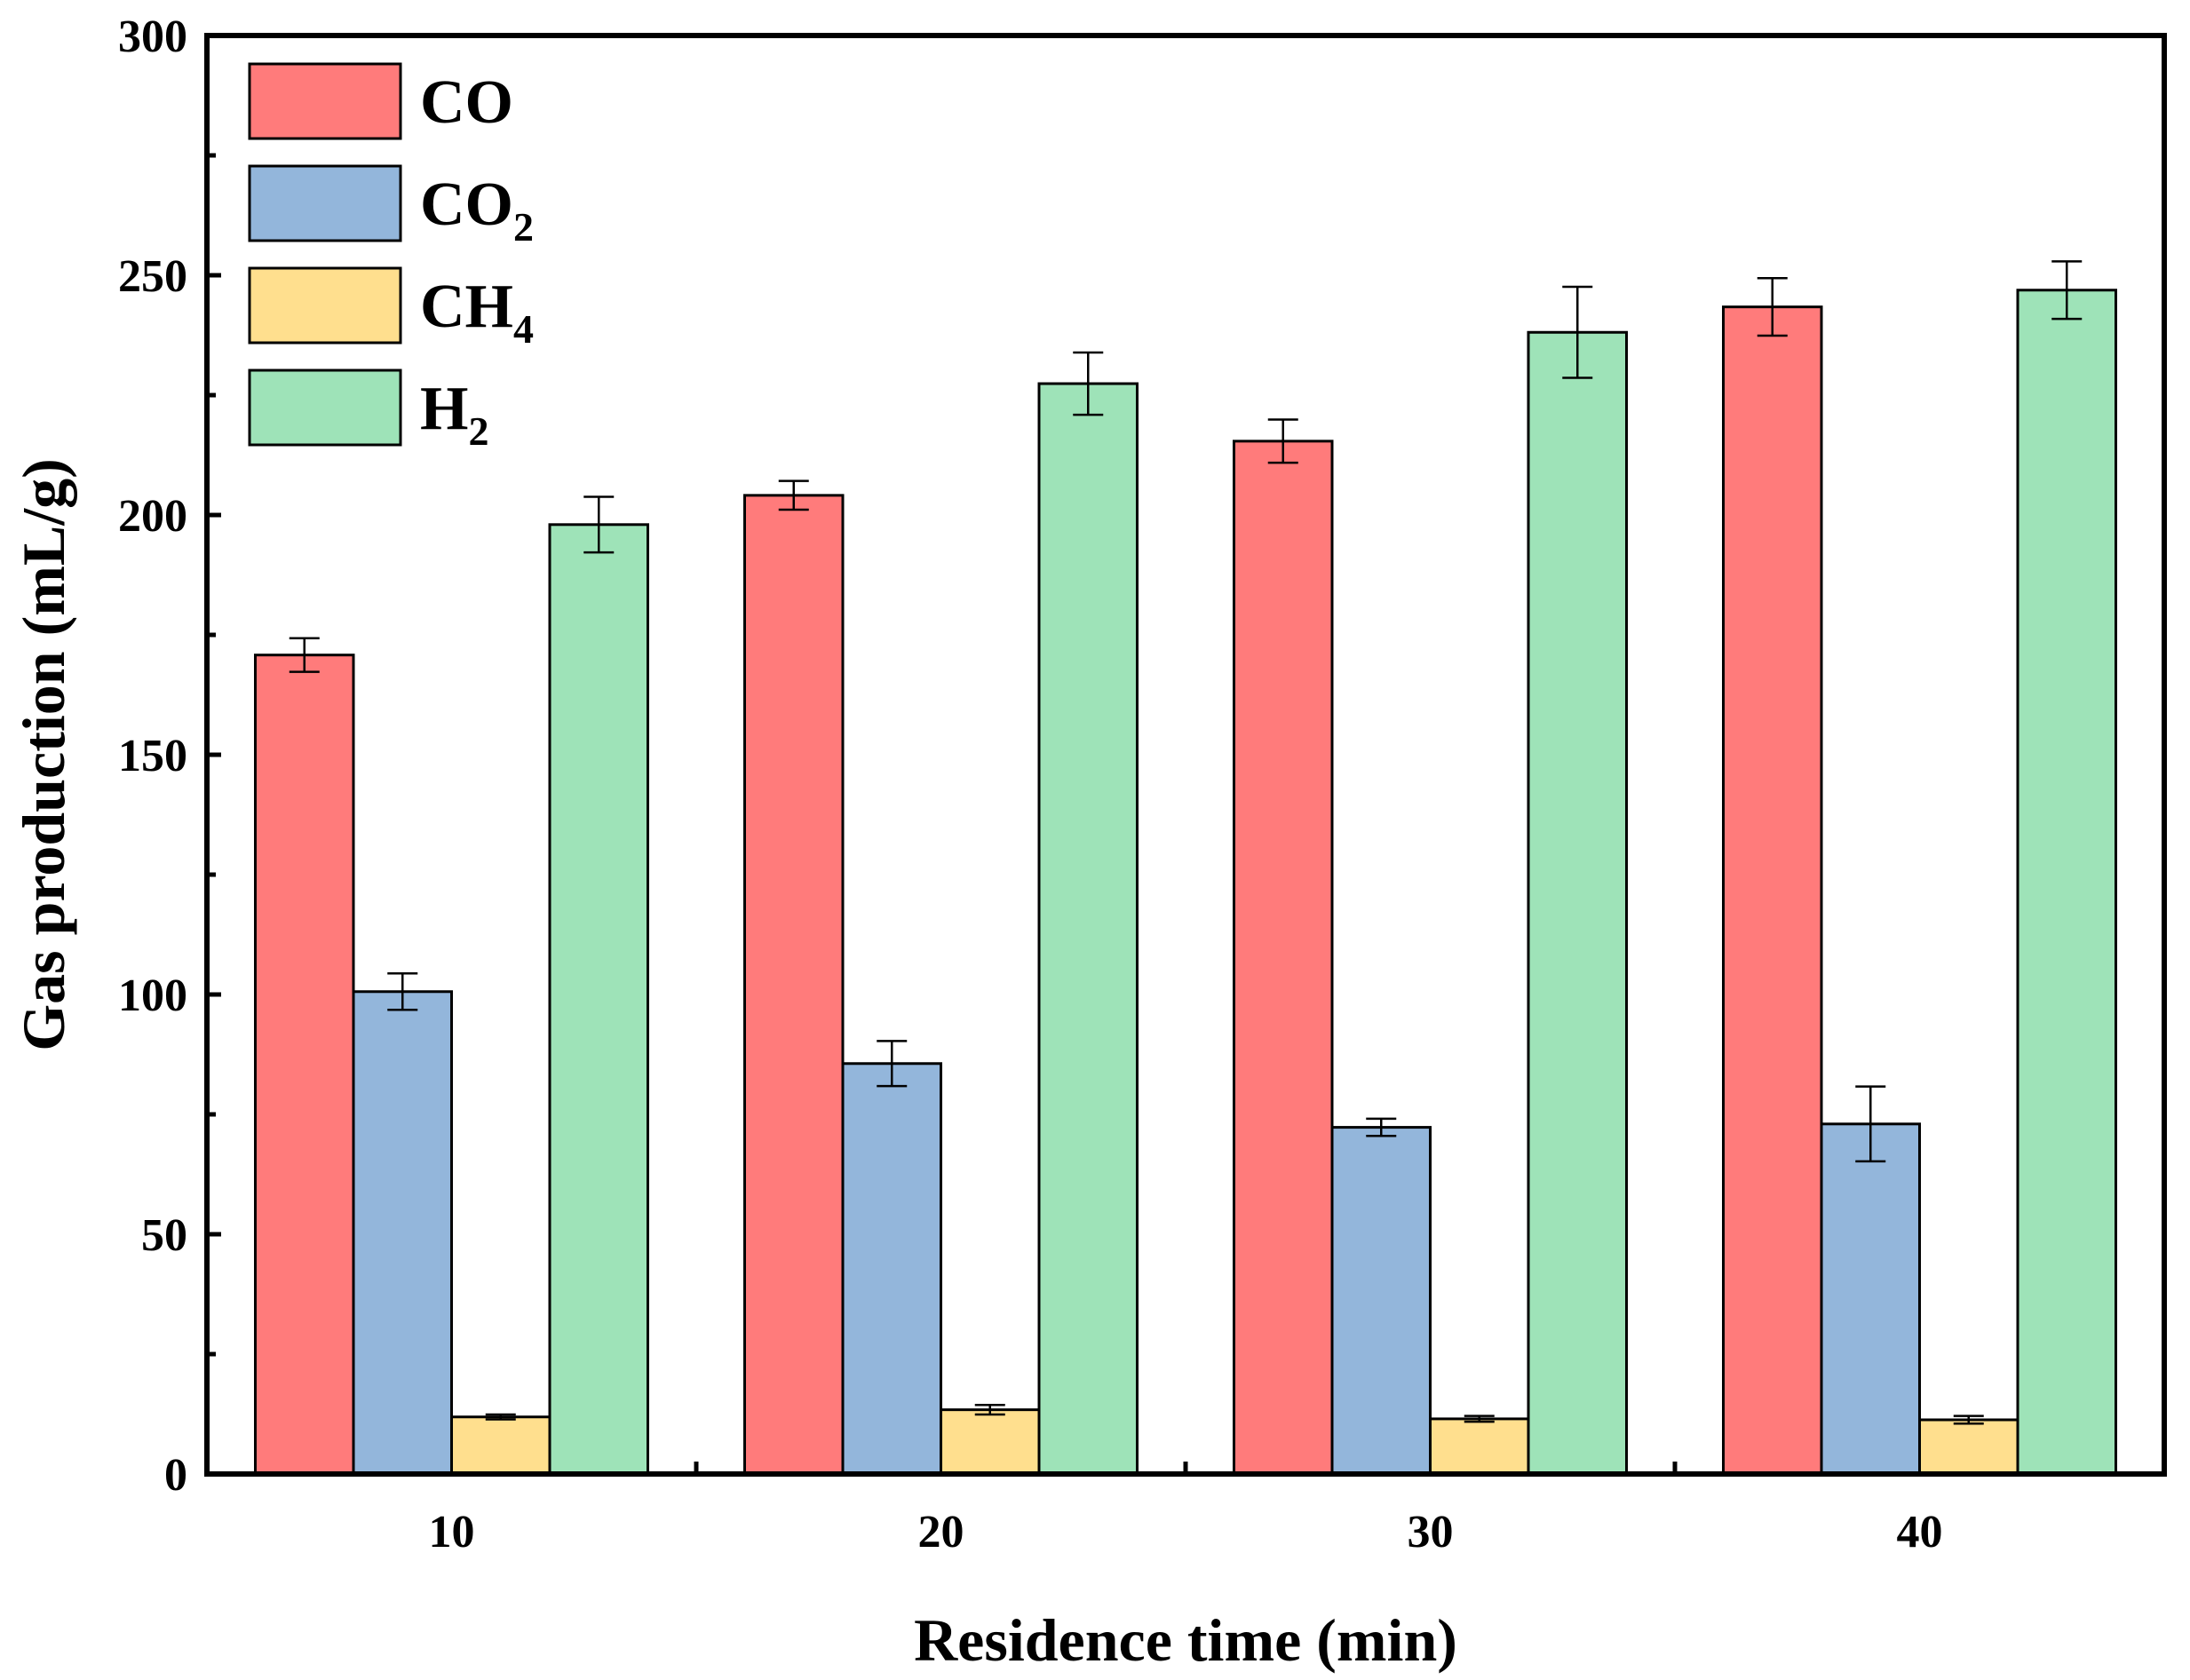 The width and height of the screenshot is (2190, 1680). Describe the element at coordinates (325, 407) in the screenshot. I see `legend-swatch-h2` at that location.